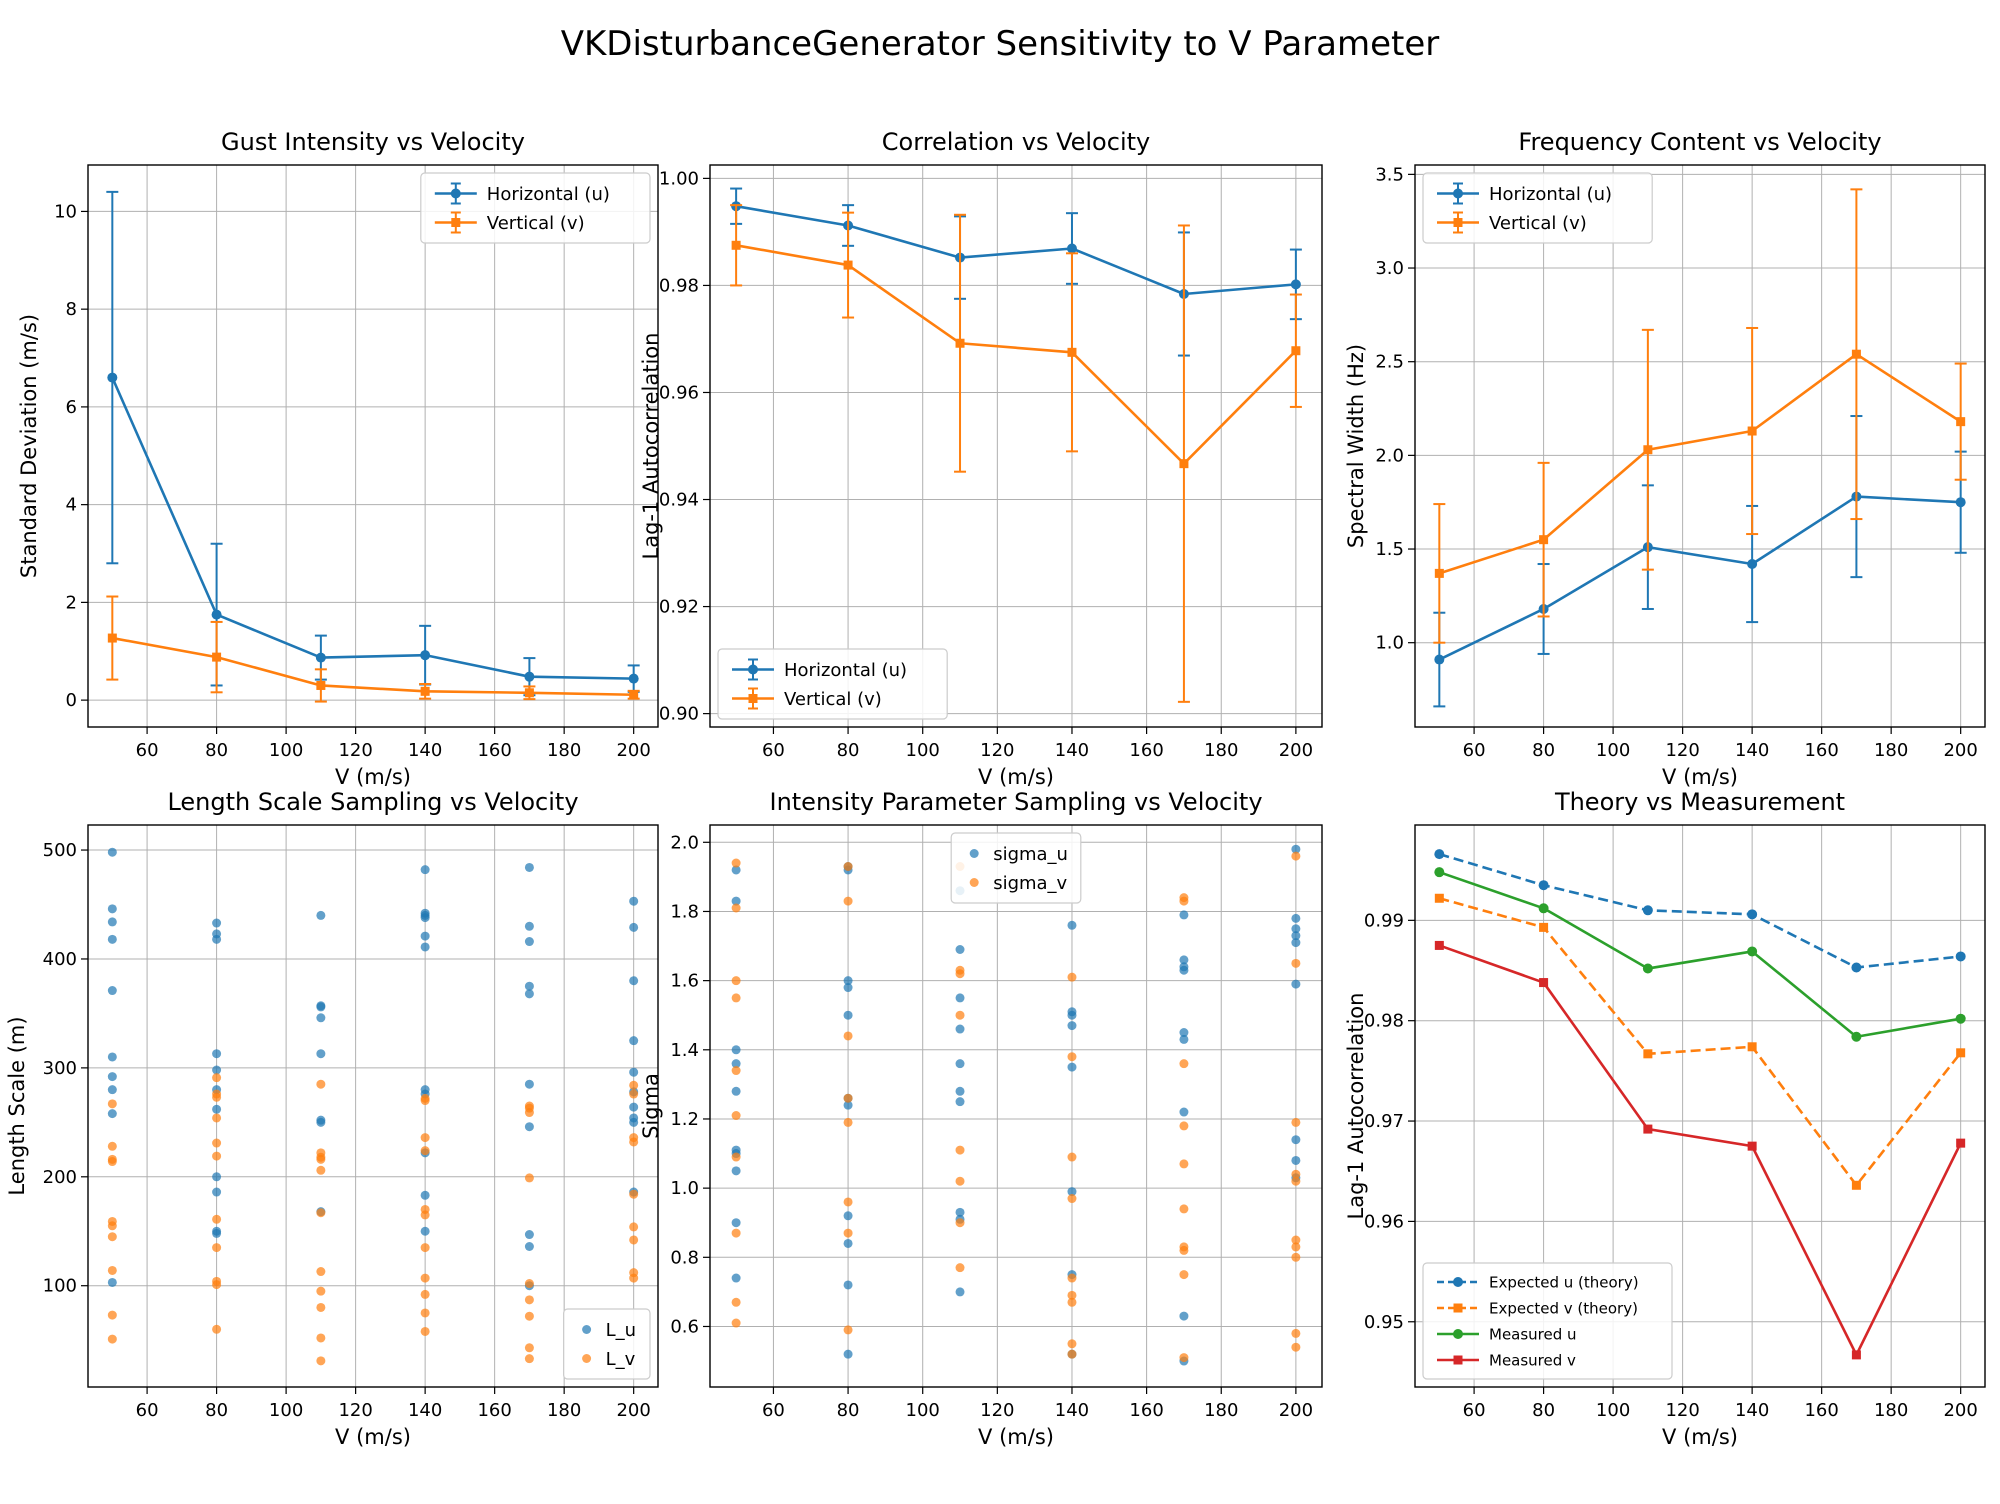  Describe the element at coordinates (373, 142) in the screenshot. I see `chart-title: Gust Intensity vs Velocity` at that location.